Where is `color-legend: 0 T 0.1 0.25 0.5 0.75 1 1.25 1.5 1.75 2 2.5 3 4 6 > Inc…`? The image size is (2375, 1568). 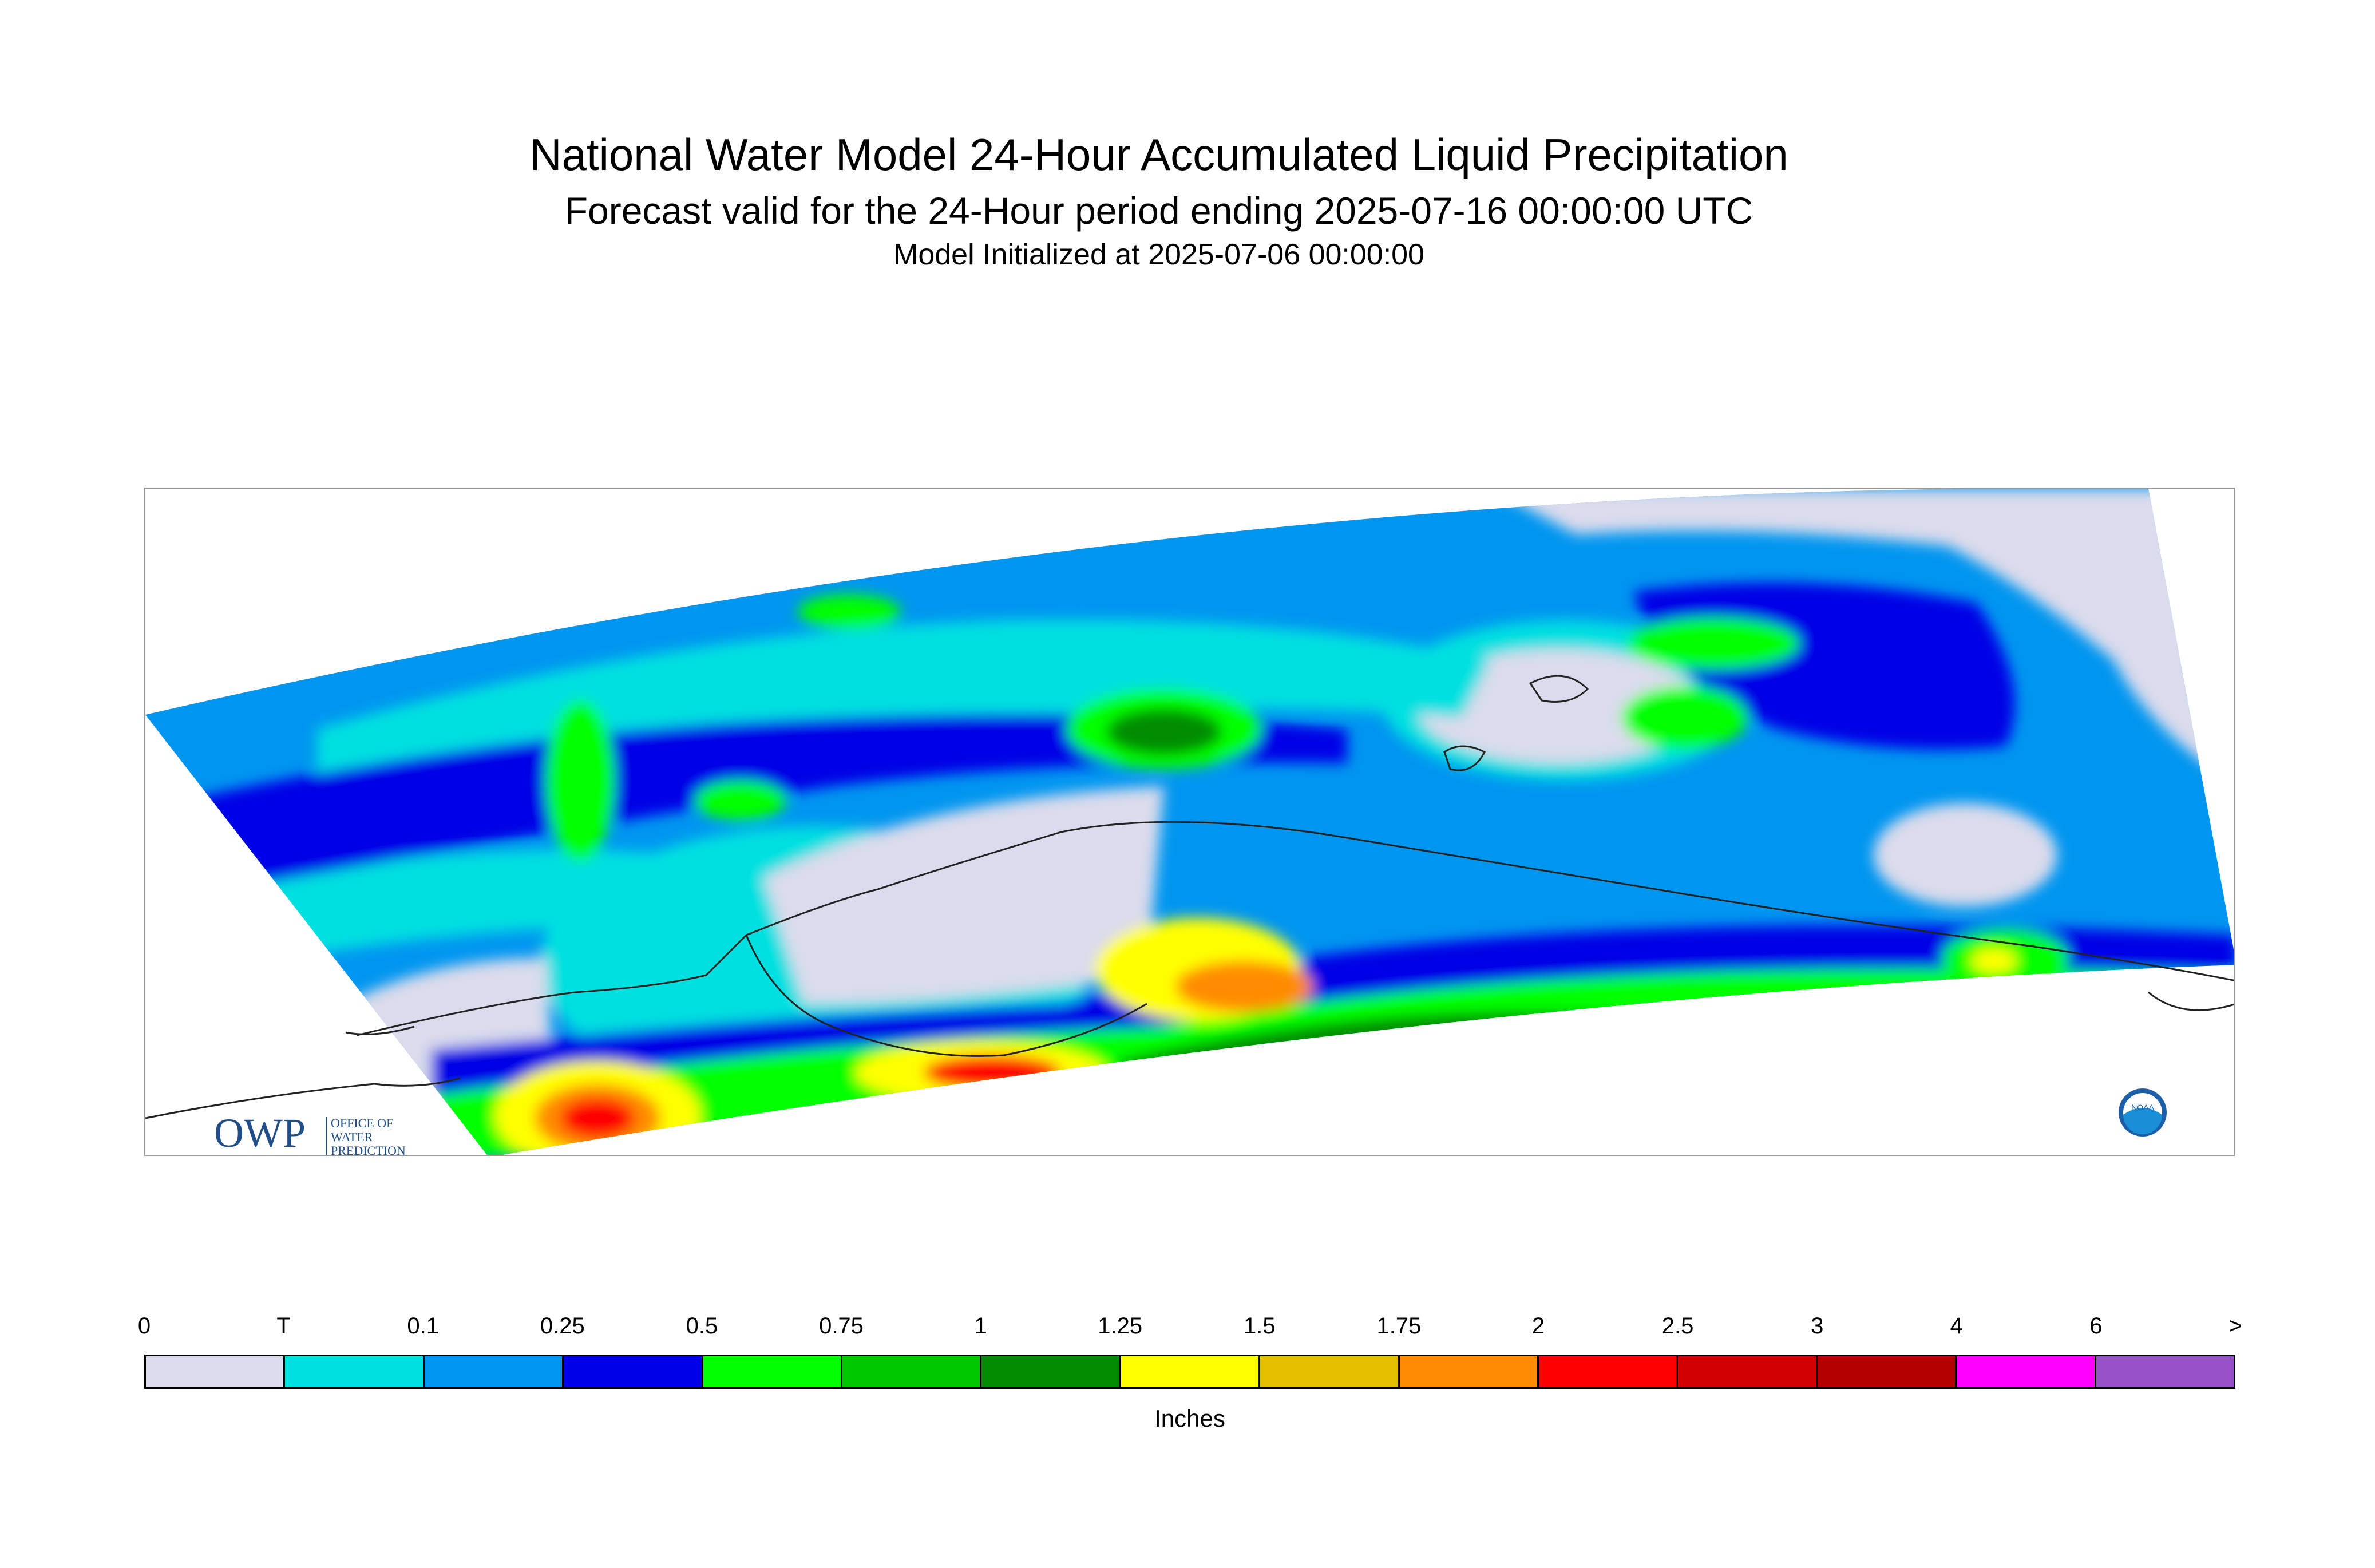
color-legend: 0 T 0.1 0.25 0.5 0.75 1 1.25 1.5 1.75 2 2.5 3 4 6 > Inc… is located at coordinates (1190, 1376).